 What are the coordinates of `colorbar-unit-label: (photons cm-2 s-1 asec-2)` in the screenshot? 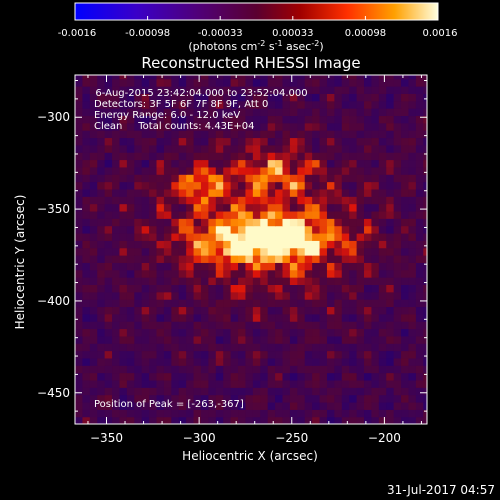 It's located at (255, 46).